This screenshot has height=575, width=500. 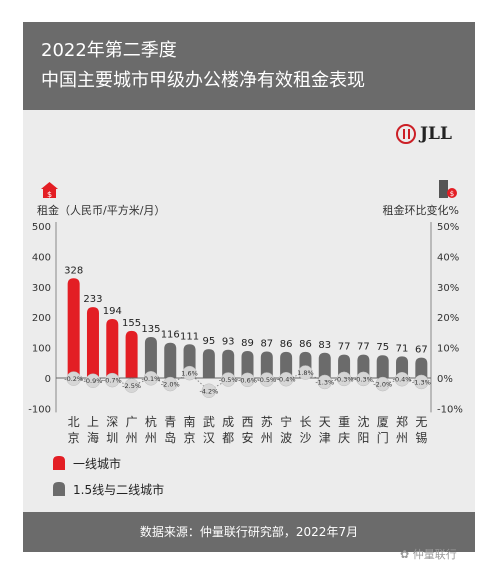 I want to click on bar-value-label: 194, so click(x=112, y=311).